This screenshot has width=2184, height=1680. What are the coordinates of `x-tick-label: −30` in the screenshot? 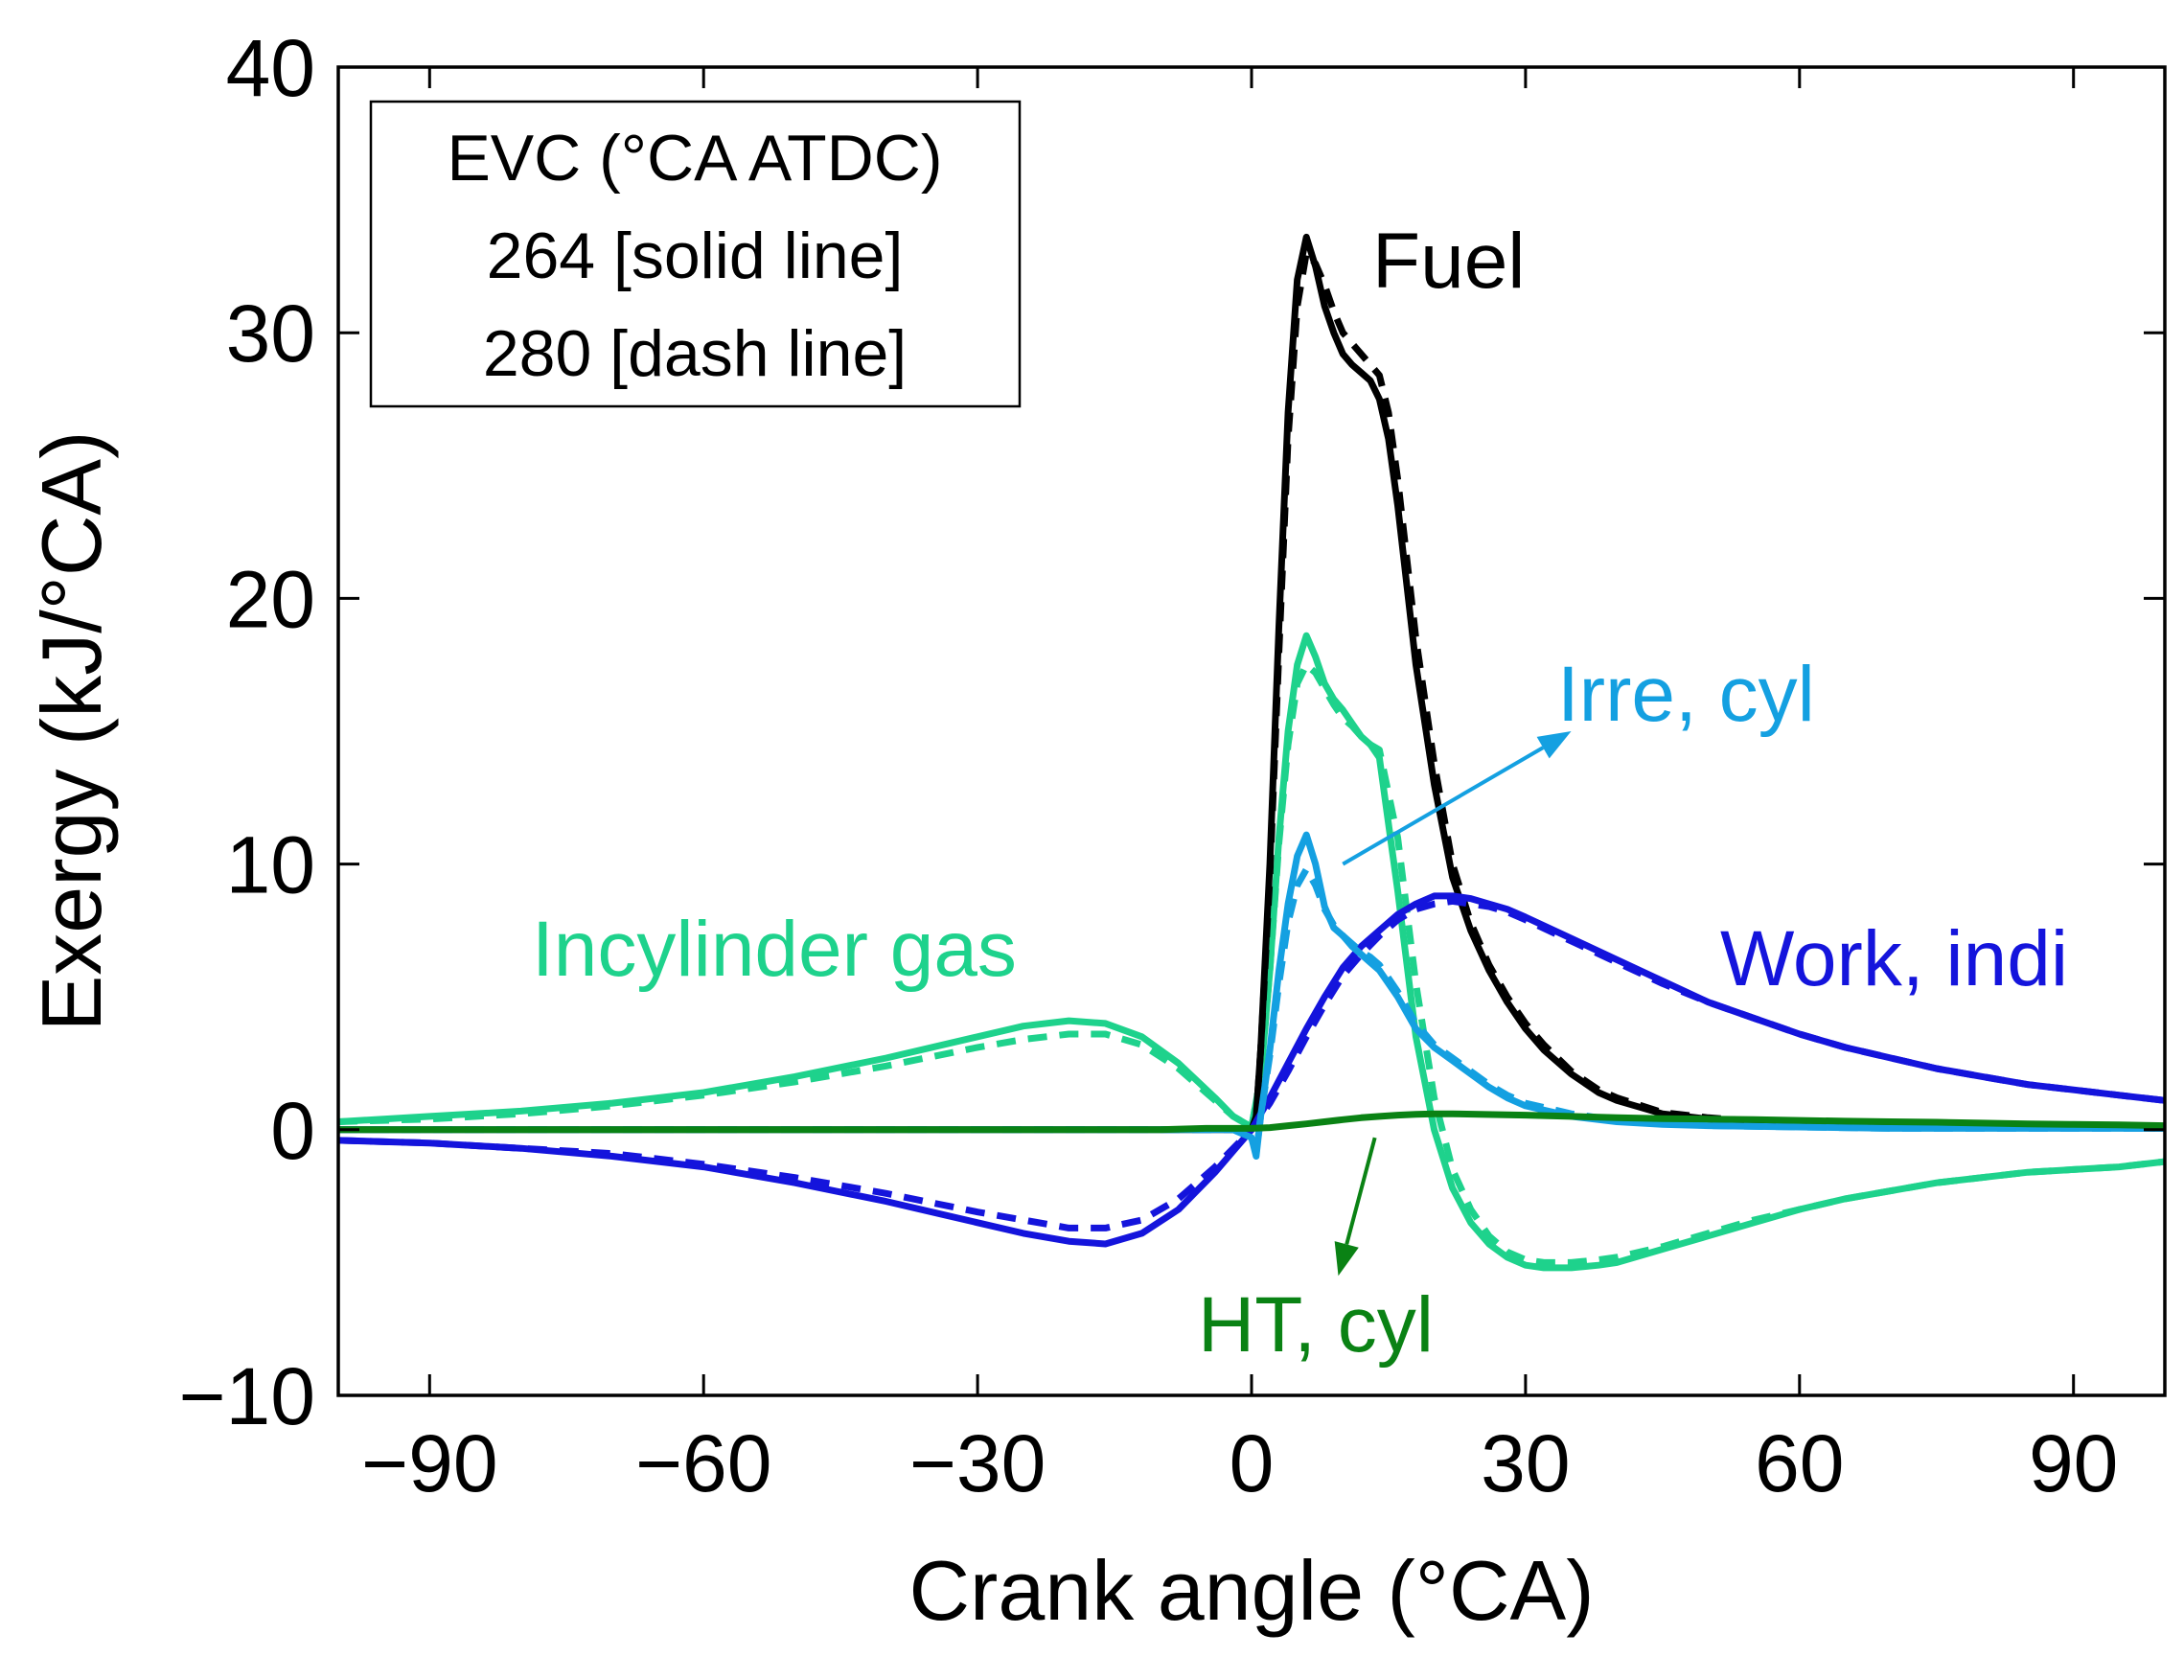 It's located at (978, 1463).